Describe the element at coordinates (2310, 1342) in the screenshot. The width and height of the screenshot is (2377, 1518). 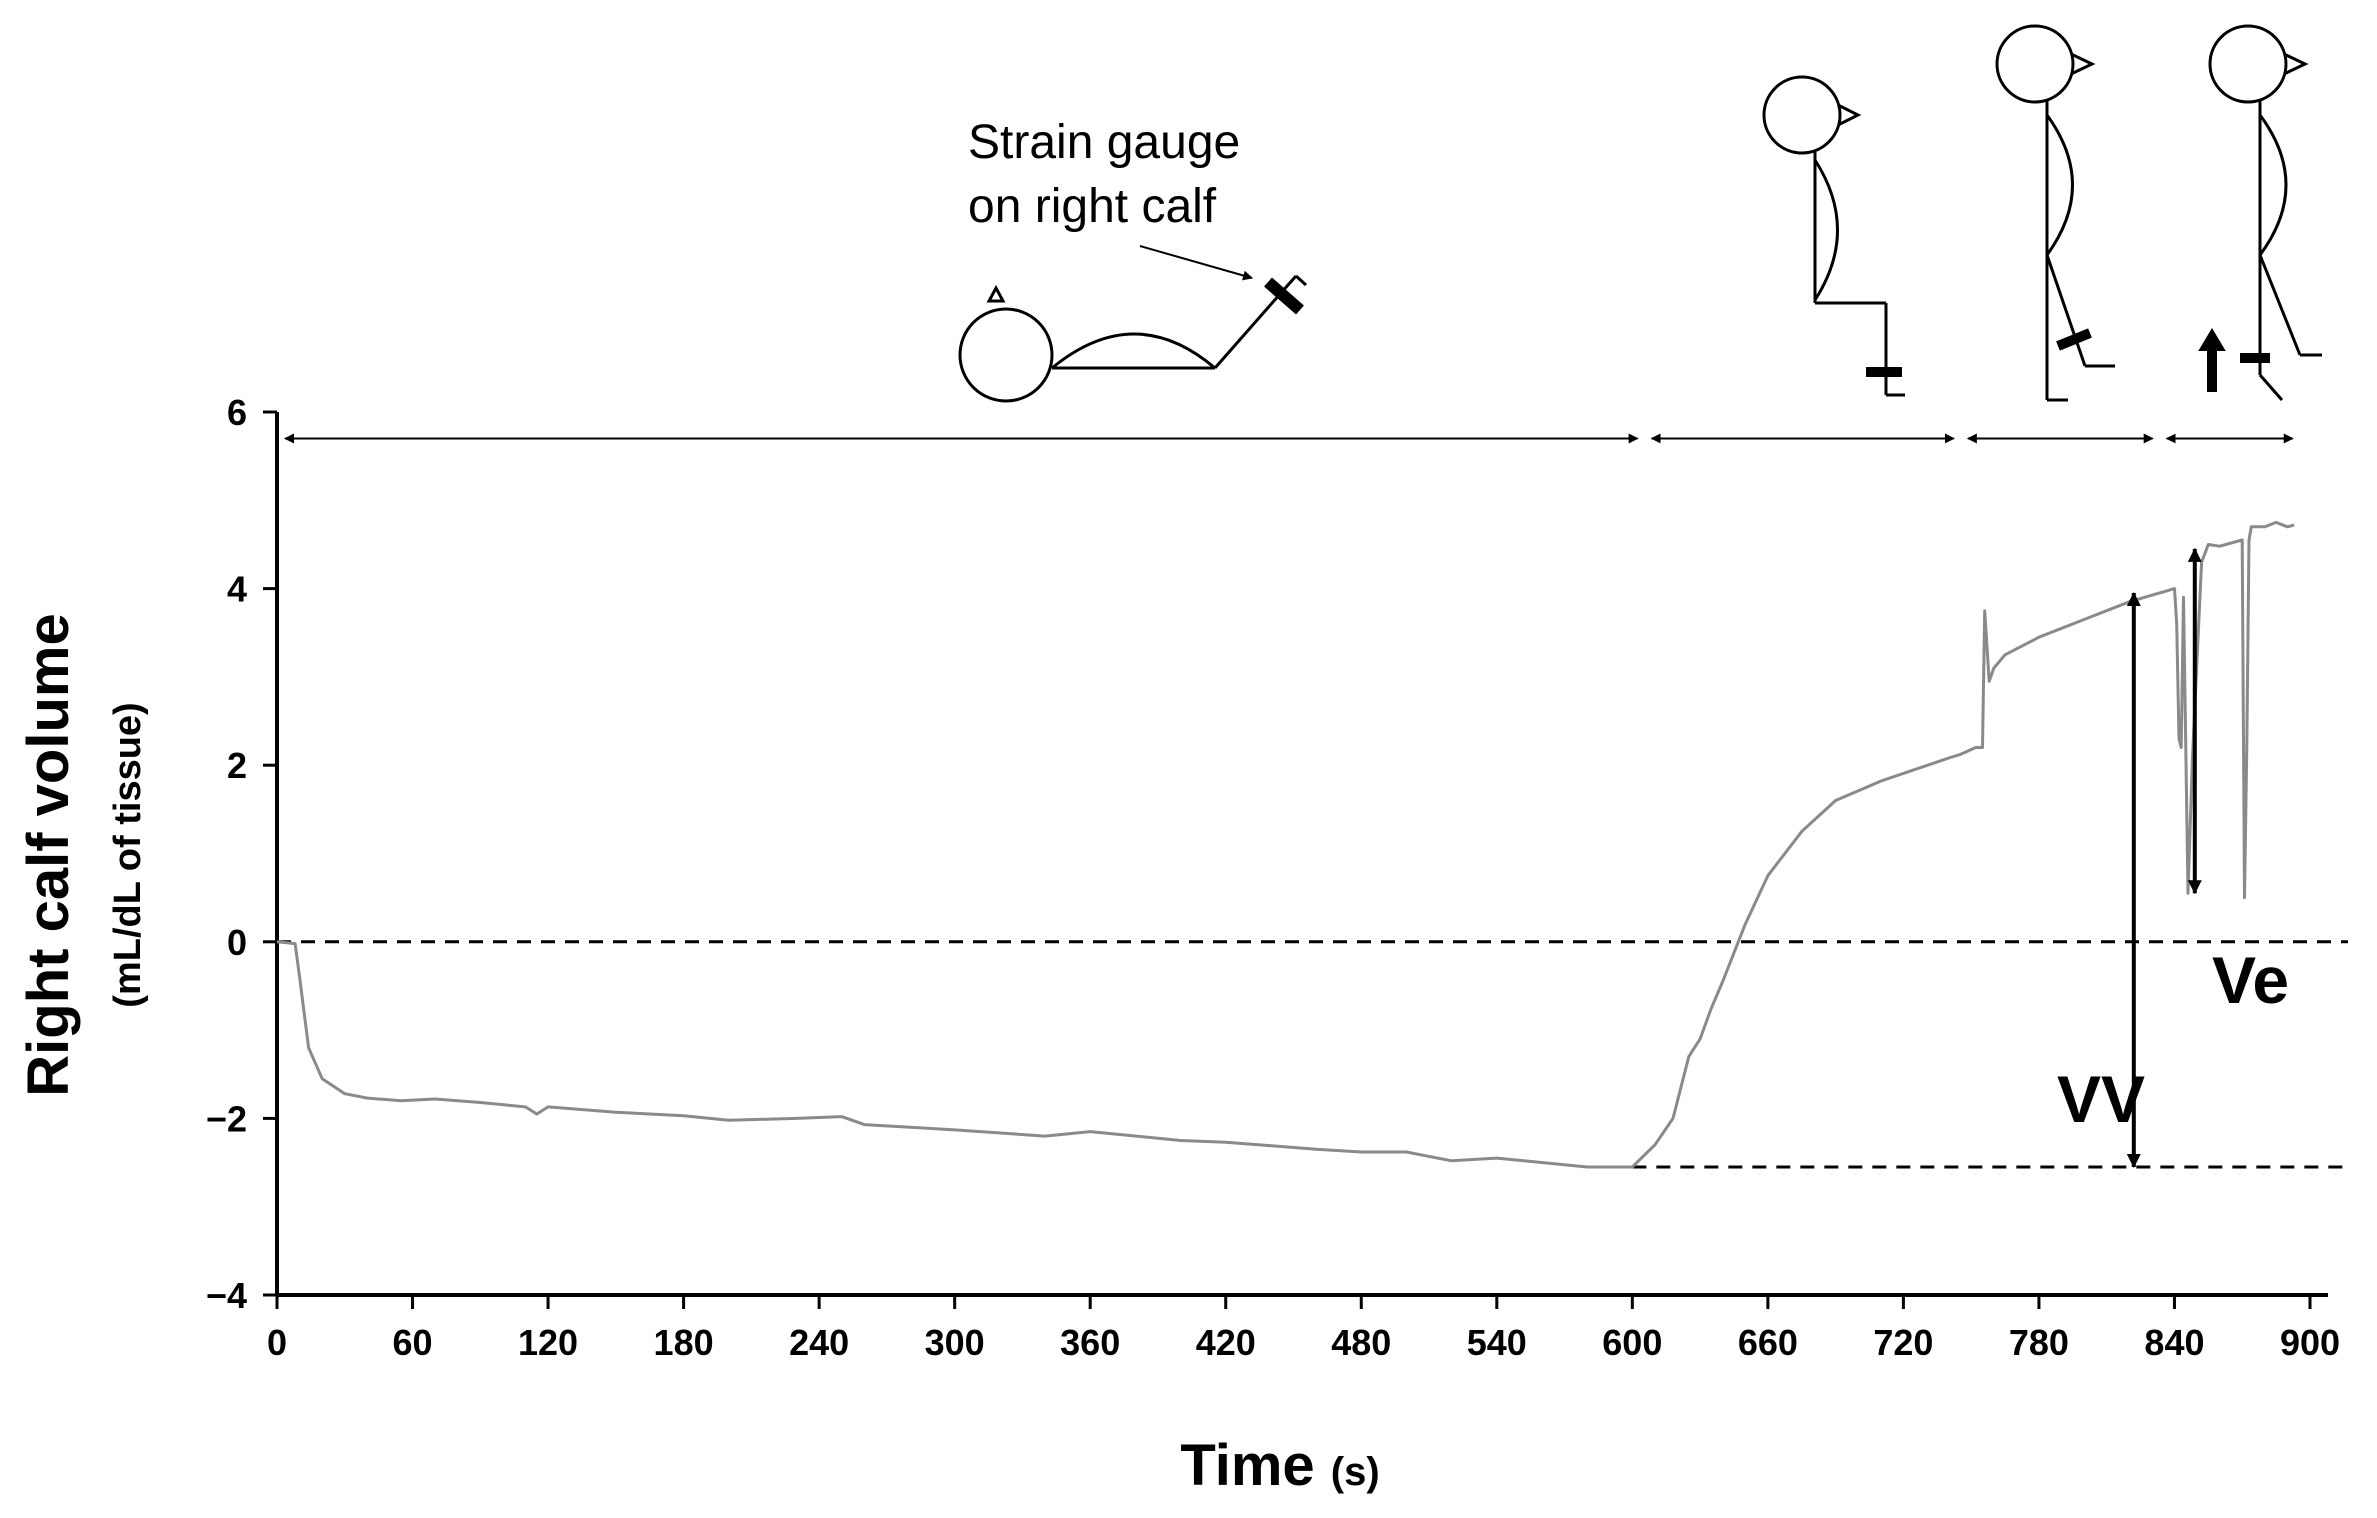
I see `x-tick-label: 900` at that location.